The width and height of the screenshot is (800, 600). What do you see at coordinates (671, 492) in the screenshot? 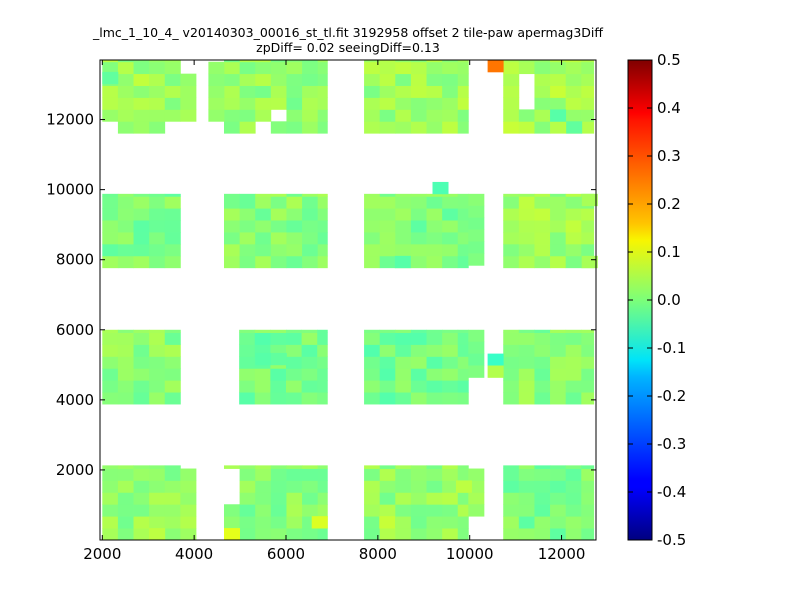
I see `colorbar-tick-label: -0.4` at bounding box center [671, 492].